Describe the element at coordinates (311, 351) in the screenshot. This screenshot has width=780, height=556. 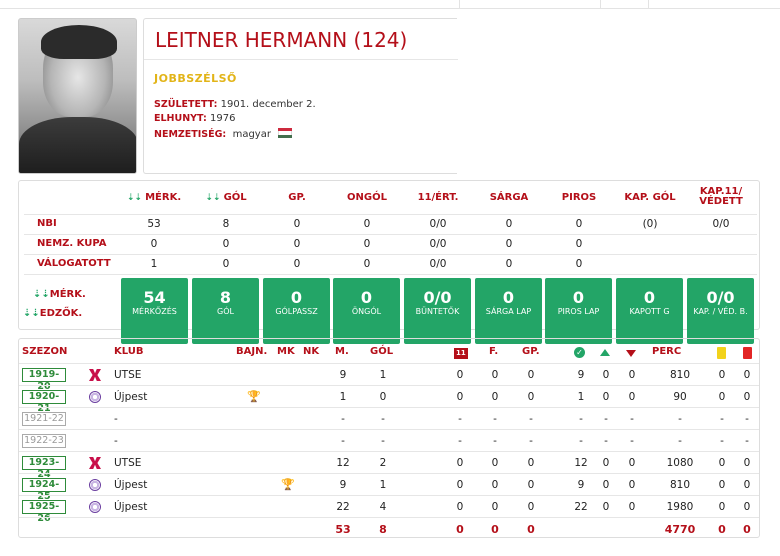
I see `header-nk: NK` at that location.